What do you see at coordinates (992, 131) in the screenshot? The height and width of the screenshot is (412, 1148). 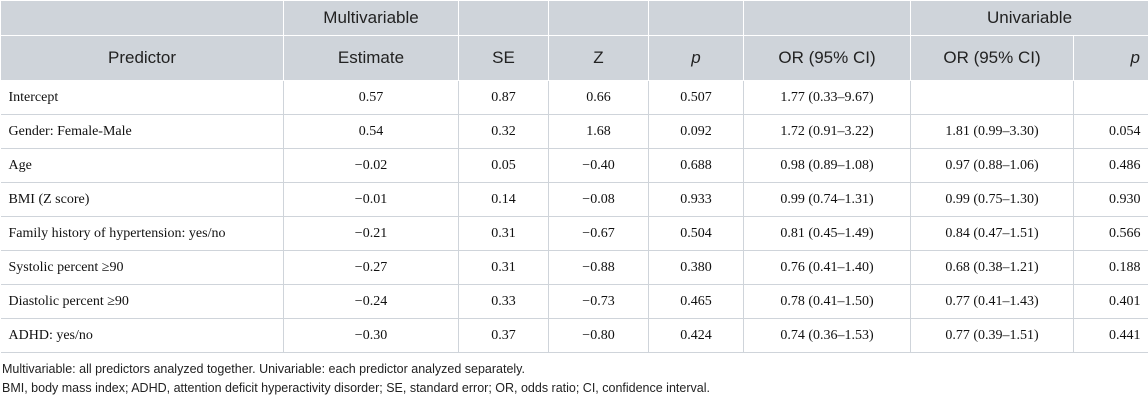 I see `cell-or-univariable: 1.81 (0.99–3.30)` at bounding box center [992, 131].